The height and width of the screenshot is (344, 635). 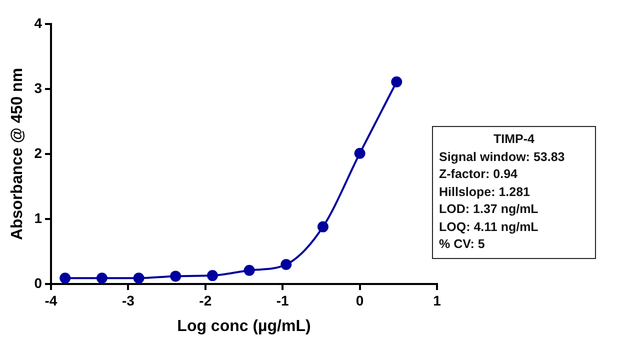 What do you see at coordinates (462, 244) in the screenshot?
I see `text: % CV: 5` at bounding box center [462, 244].